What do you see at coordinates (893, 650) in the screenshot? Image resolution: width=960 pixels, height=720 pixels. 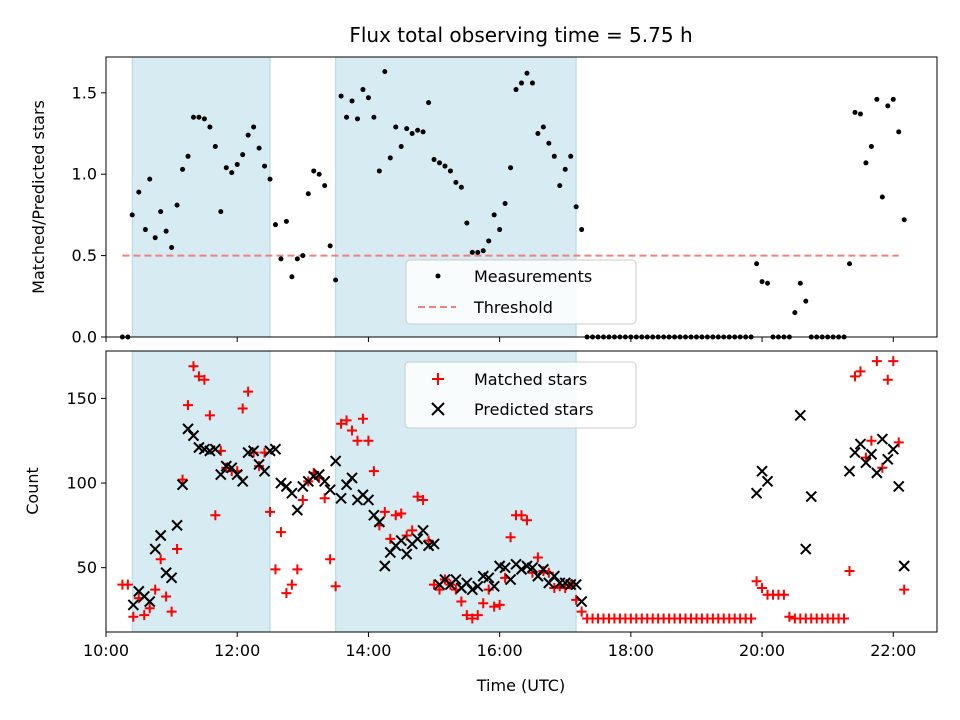 I see `x-tick-label-6: 22:00` at bounding box center [893, 650].